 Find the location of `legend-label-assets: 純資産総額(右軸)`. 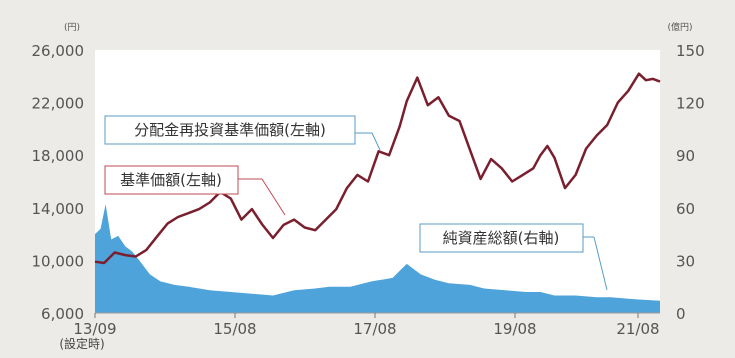

legend-label-assets: 純資産総額(右軸) is located at coordinates (501, 238).